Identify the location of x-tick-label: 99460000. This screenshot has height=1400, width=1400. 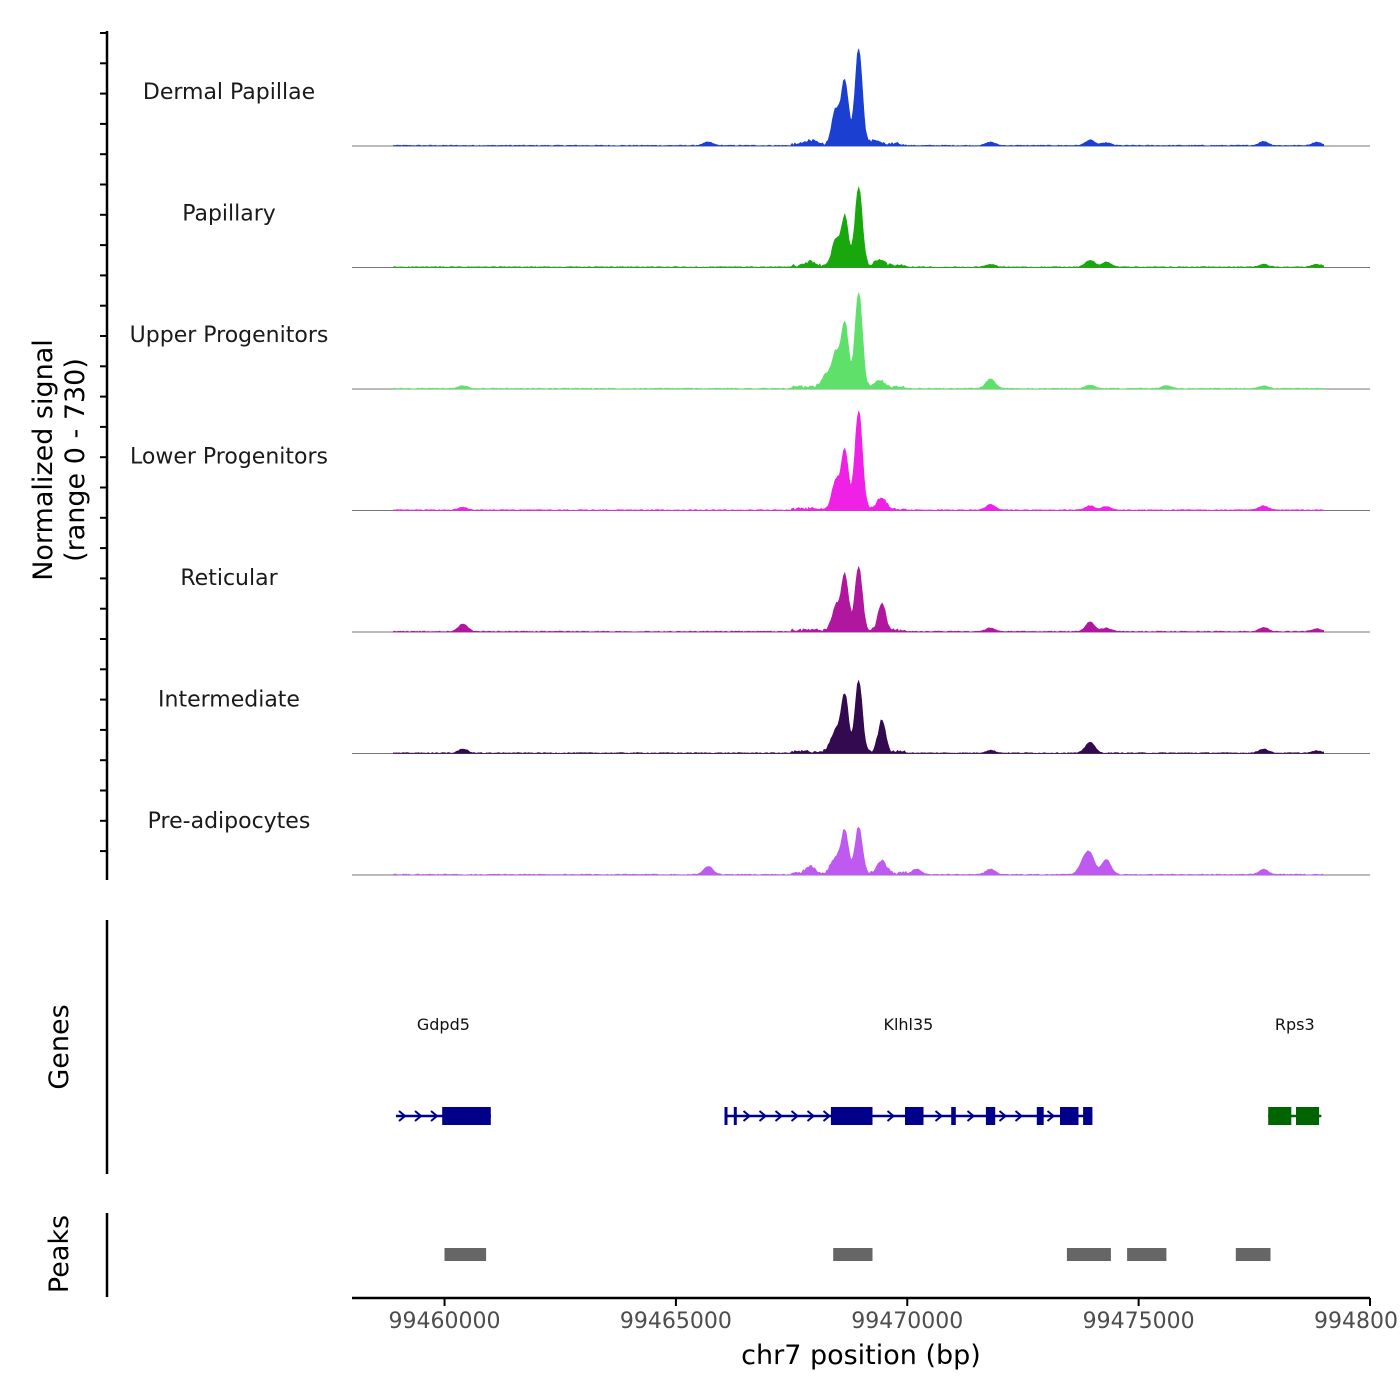
(445, 1321).